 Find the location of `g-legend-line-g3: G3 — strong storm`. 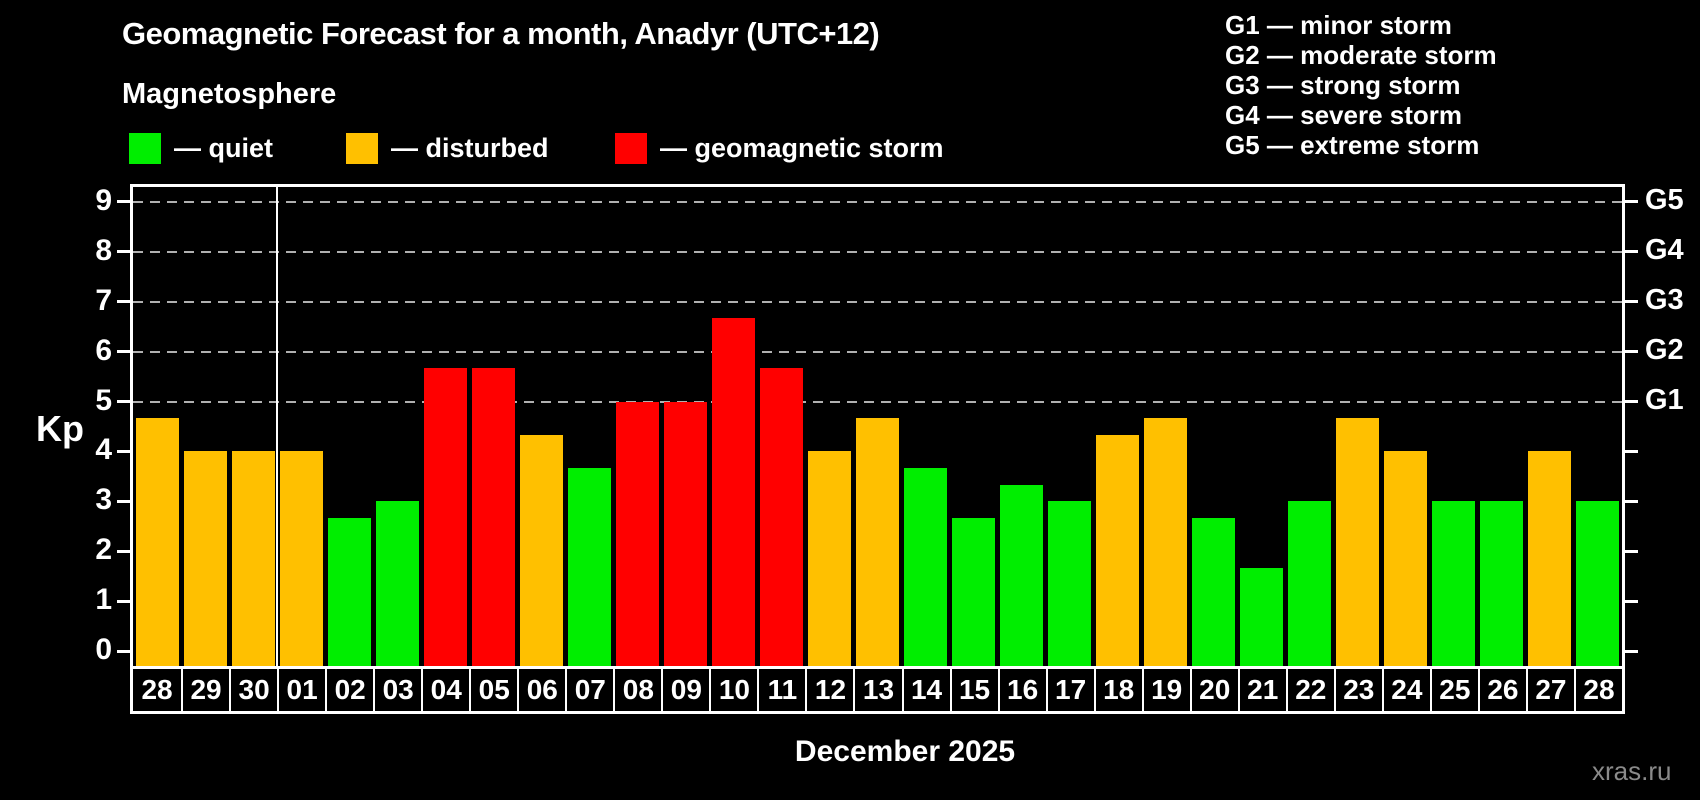

g-legend-line-g3: G3 — strong storm is located at coordinates (1343, 85).